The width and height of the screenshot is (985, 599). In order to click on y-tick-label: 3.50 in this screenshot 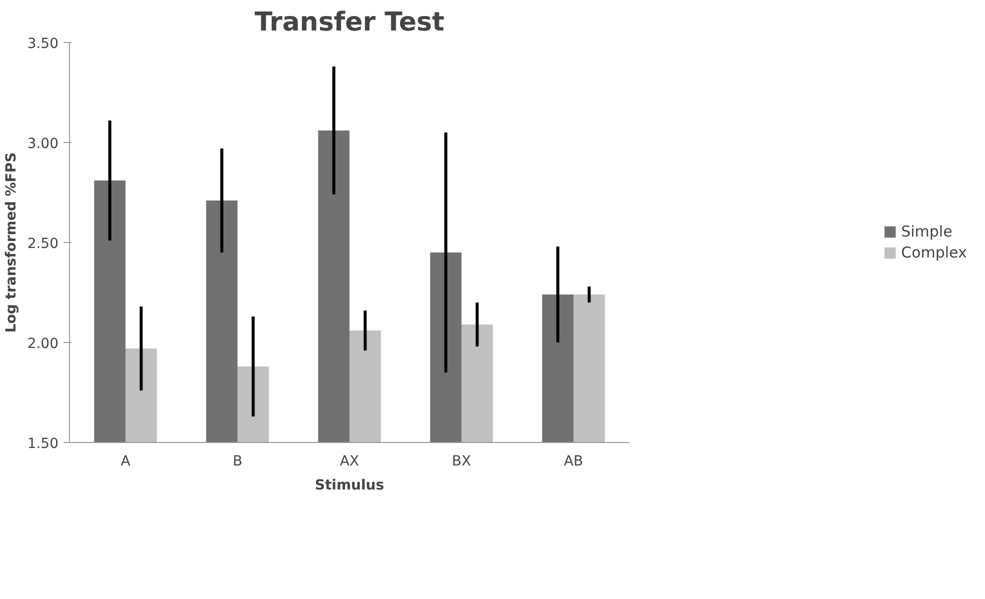, I will do `click(42, 44)`.